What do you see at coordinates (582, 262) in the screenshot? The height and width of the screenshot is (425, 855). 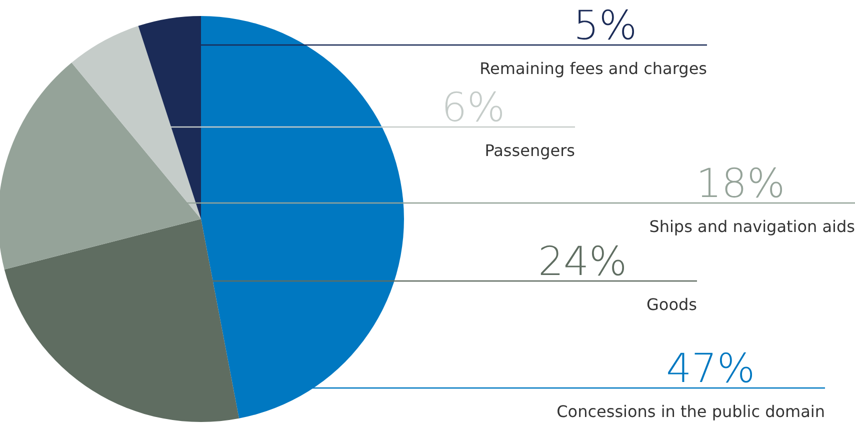 I see `data-label: 24%` at bounding box center [582, 262].